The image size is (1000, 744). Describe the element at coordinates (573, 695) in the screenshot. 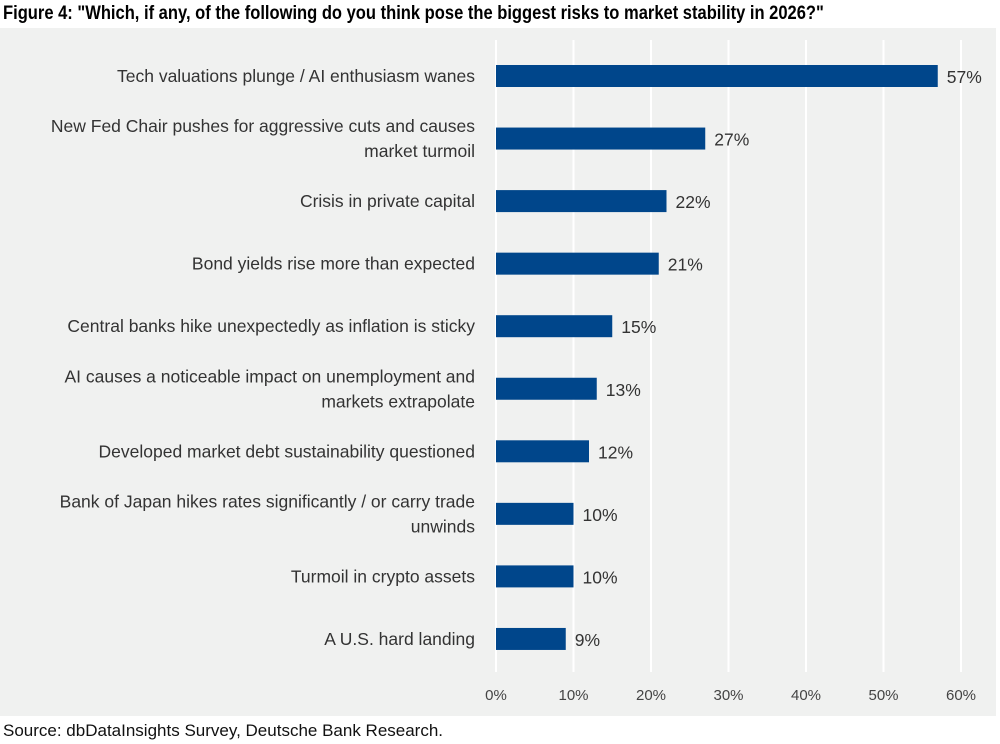

I see `x-tick-label: 10%` at that location.